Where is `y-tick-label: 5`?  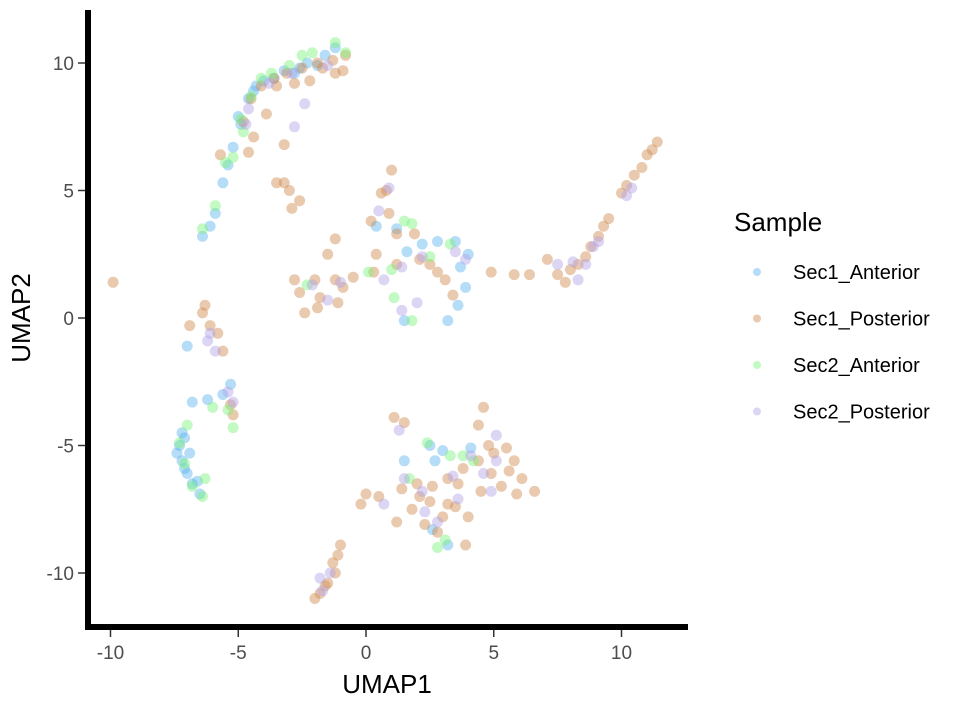
y-tick-label: 5 is located at coordinates (68, 192).